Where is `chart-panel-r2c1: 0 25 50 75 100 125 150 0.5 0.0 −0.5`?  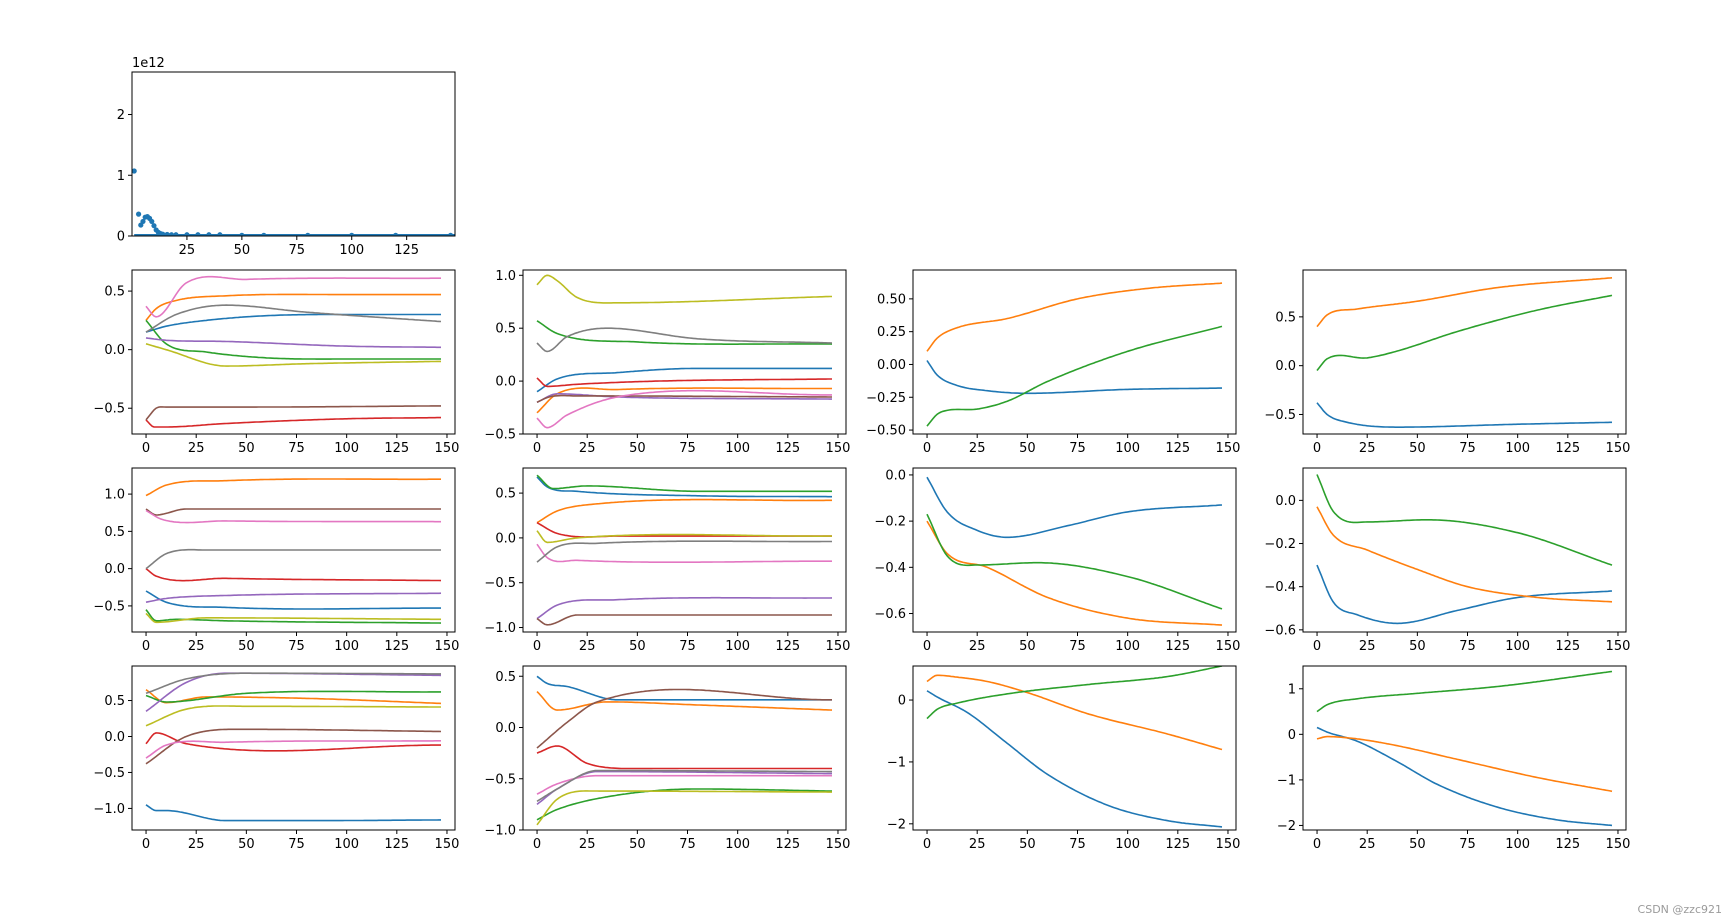 chart-panel-r2c1: 0 25 50 75 100 125 150 0.5 0.0 −0.5 is located at coordinates (276, 362).